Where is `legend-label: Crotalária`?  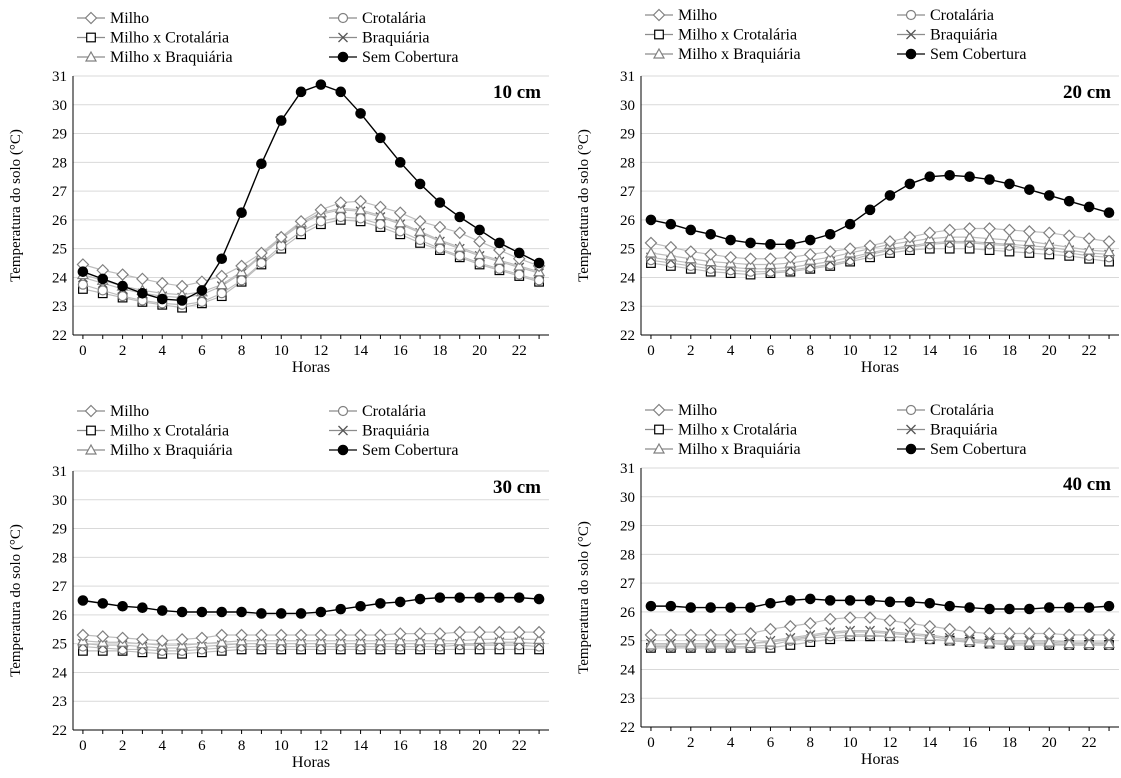 legend-label: Crotalária is located at coordinates (962, 410).